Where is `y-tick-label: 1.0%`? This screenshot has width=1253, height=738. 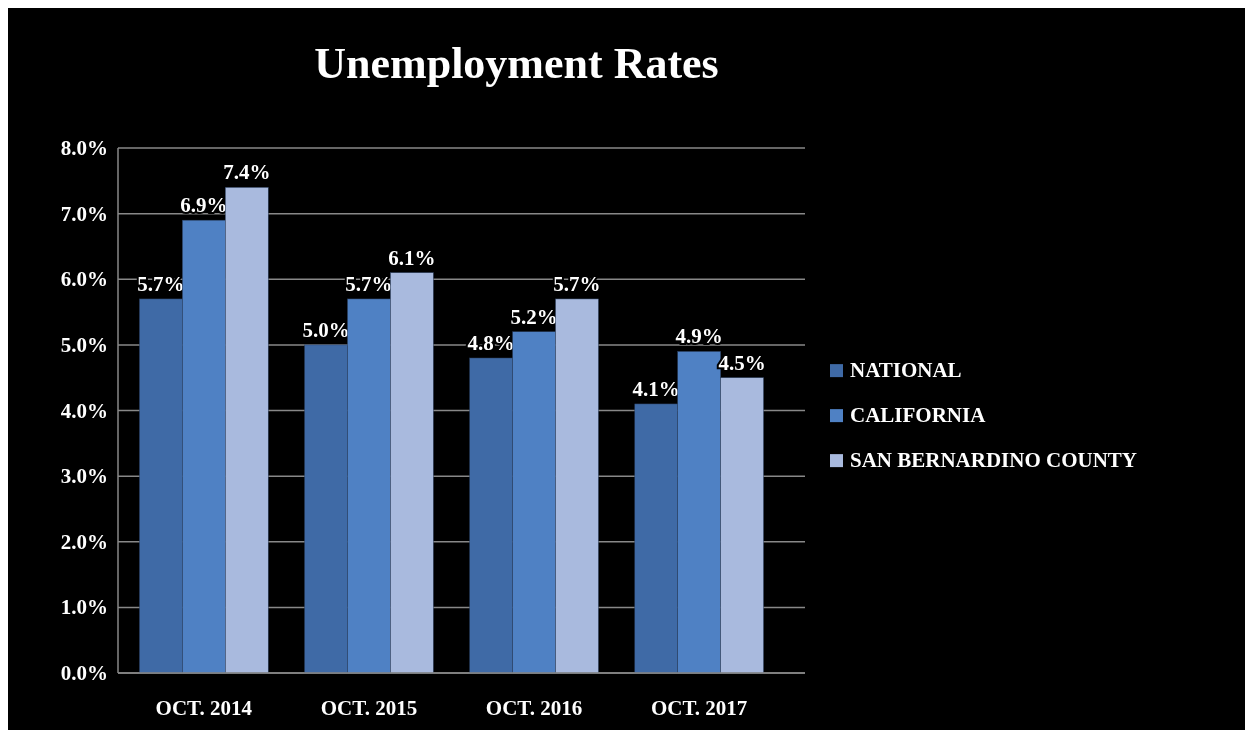
y-tick-label: 1.0% is located at coordinates (84, 607).